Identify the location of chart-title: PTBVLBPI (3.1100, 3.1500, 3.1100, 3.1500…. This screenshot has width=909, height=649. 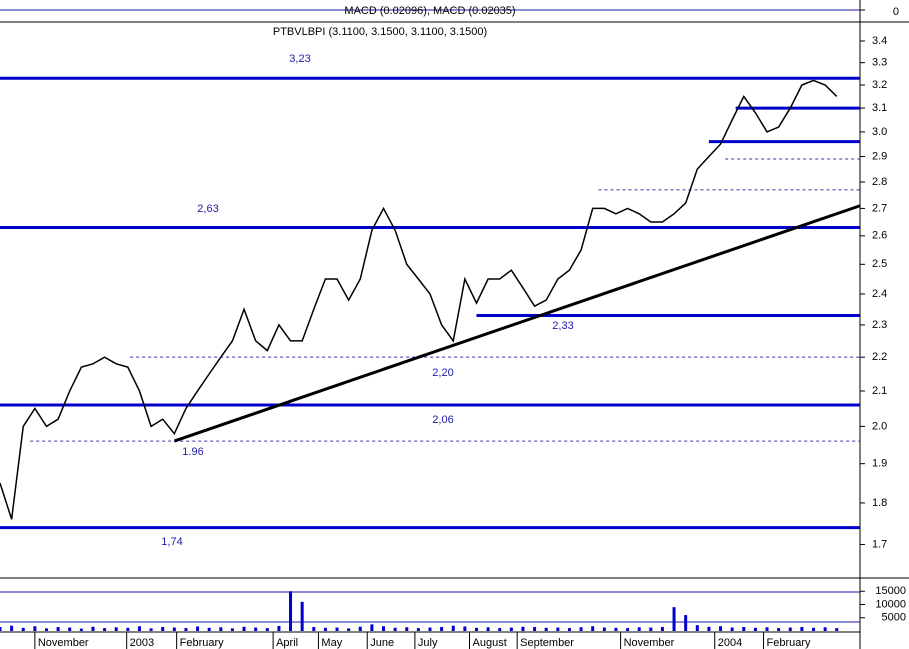
(380, 32).